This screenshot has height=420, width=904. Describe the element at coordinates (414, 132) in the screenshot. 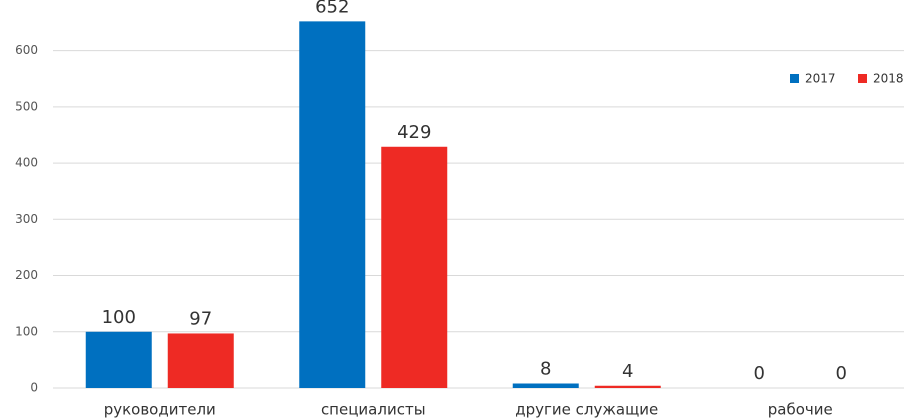

I see `value-label: 429` at that location.